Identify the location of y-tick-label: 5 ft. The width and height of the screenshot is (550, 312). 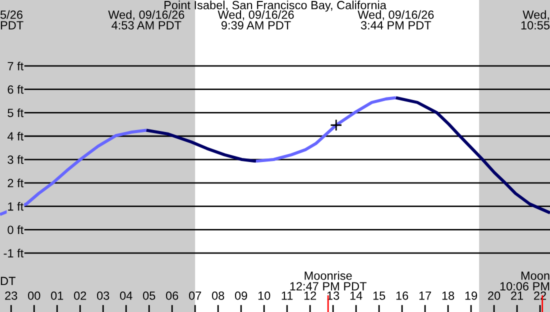
(16, 113).